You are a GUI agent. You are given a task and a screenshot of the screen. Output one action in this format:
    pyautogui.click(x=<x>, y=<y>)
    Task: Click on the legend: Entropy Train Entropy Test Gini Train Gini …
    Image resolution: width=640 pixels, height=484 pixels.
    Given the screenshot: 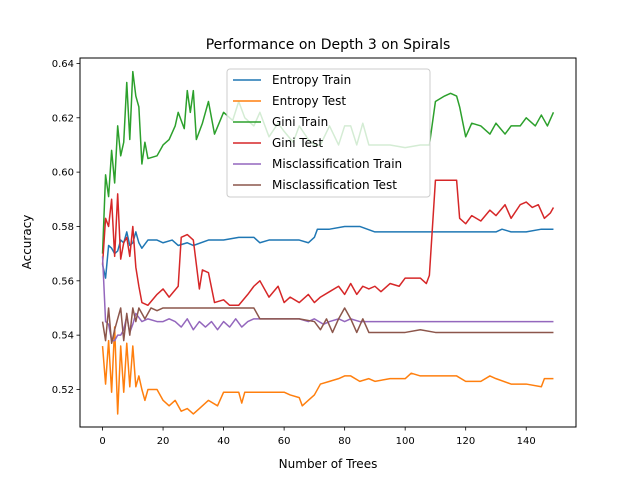 What is the action you would take?
    pyautogui.click(x=328, y=133)
    